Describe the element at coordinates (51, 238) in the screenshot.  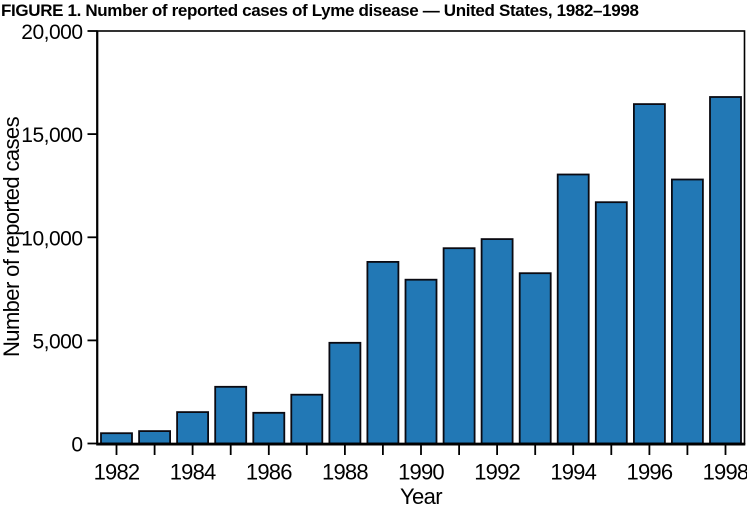
I see `y-tick-label-10000: 10,000` at that location.